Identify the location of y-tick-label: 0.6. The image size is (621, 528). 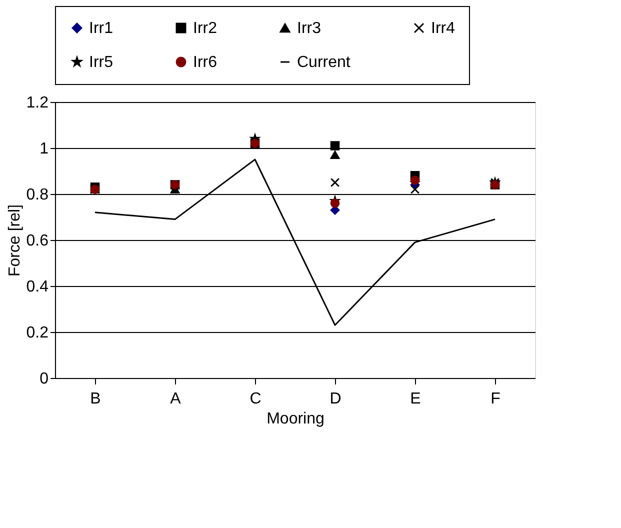
(37, 241).